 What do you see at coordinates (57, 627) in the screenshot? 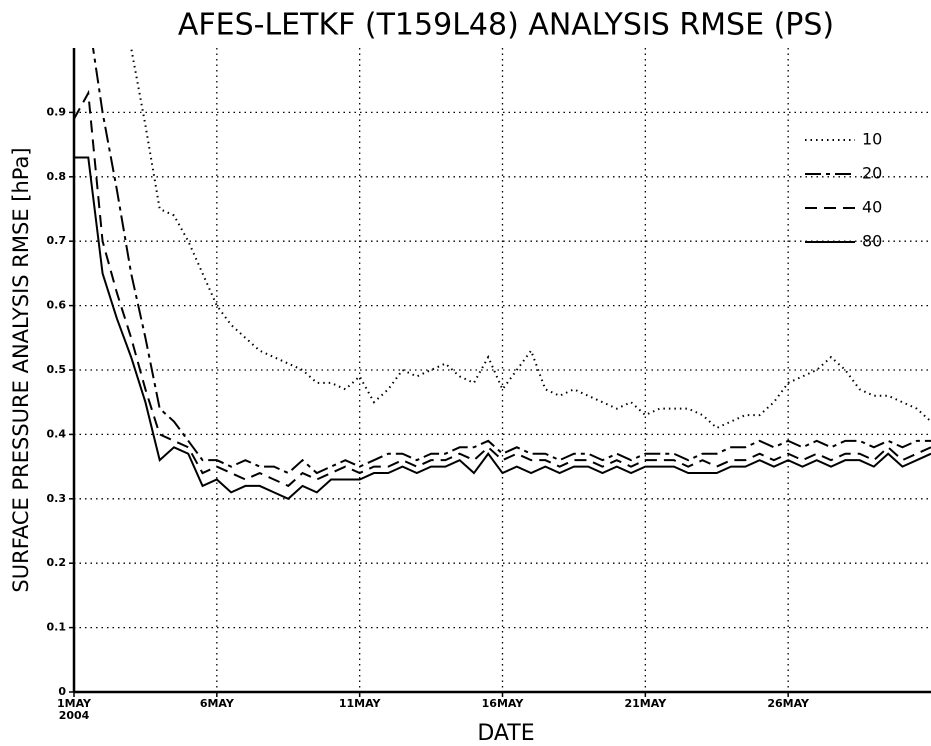
I see `y-tick-label: 0.1` at bounding box center [57, 627].